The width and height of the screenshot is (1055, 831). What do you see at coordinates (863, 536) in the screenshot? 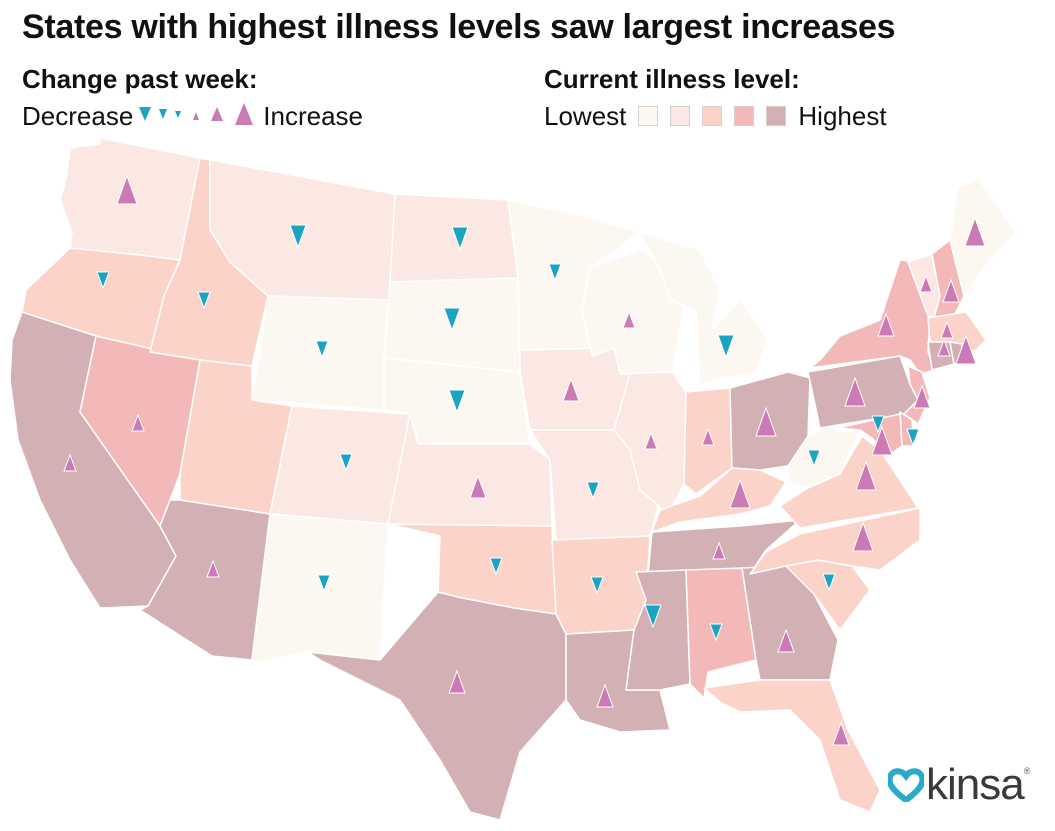
I see `marker-NC` at bounding box center [863, 536].